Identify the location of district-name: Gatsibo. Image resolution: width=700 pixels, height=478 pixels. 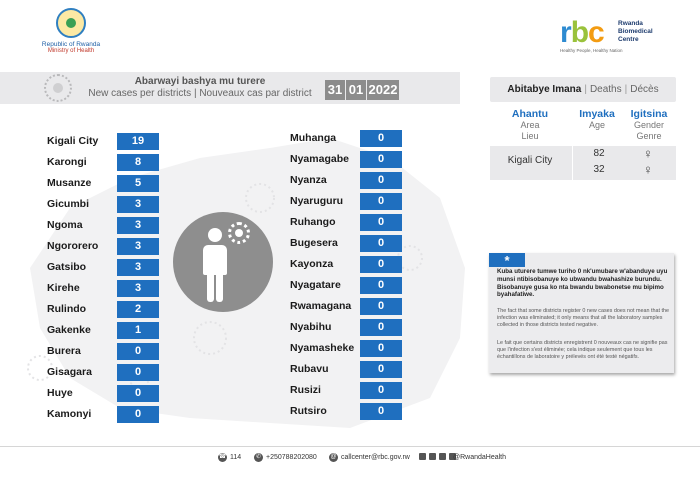
(67, 267).